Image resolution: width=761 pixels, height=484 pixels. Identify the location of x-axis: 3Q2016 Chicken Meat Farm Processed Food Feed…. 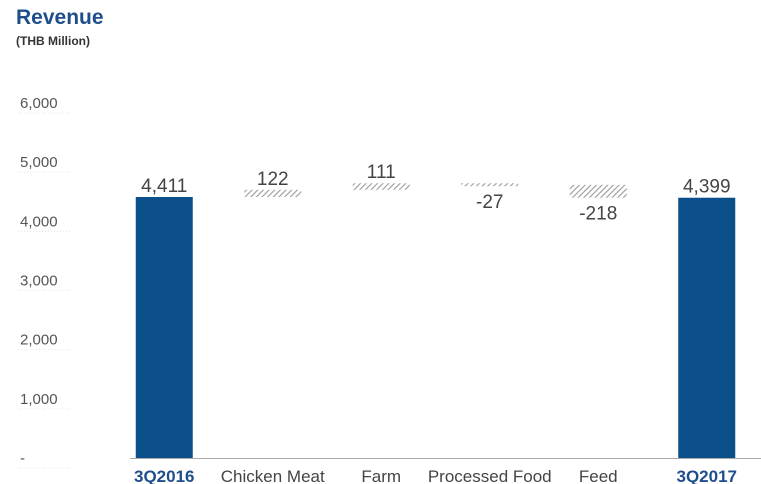
(445, 471).